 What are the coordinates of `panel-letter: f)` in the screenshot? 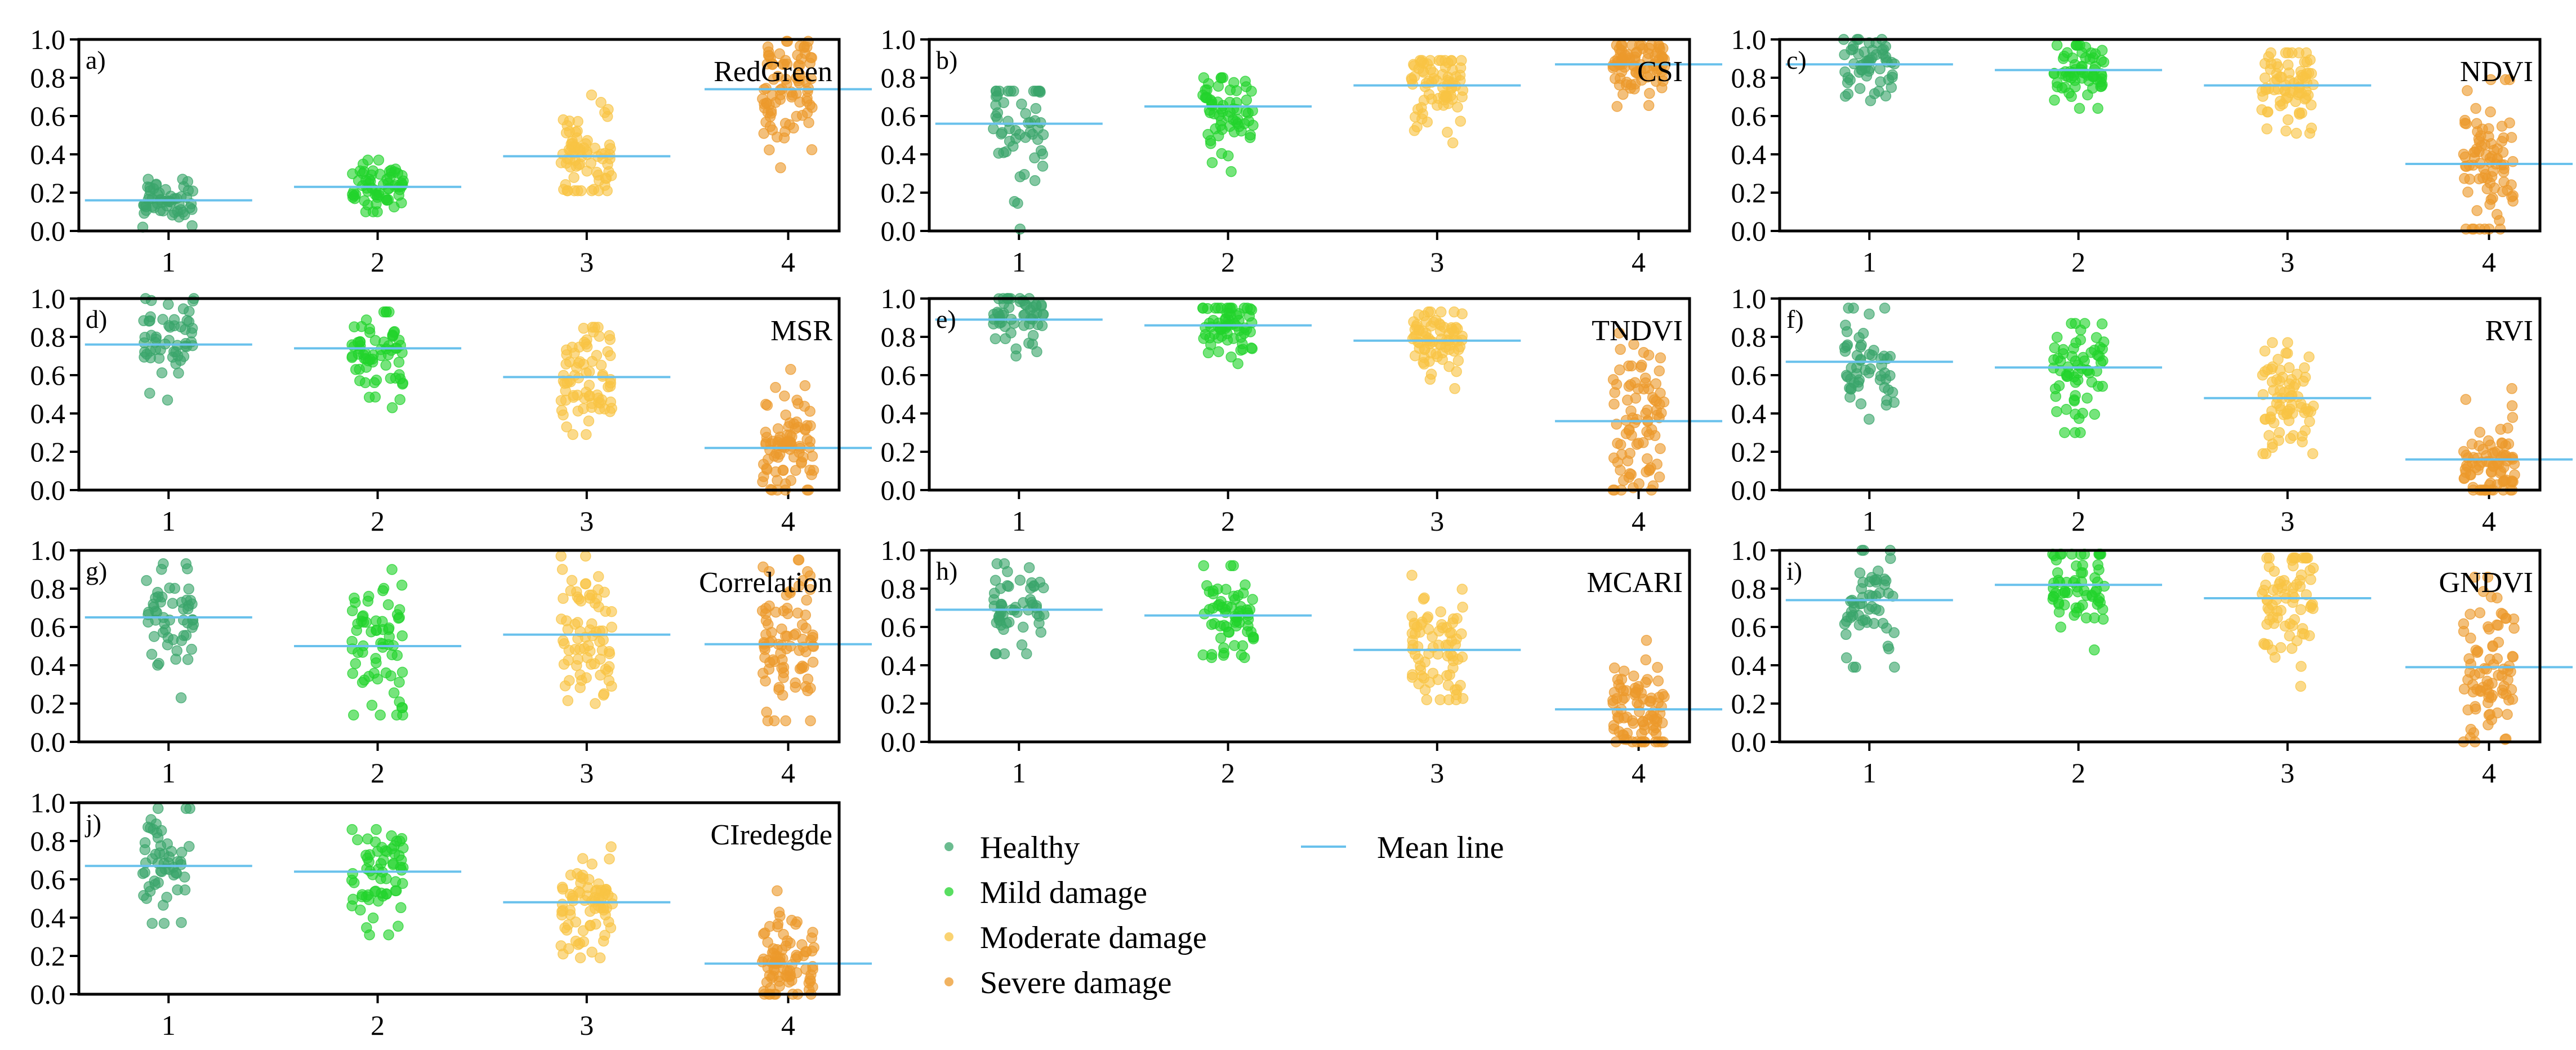 It's located at (1795, 319).